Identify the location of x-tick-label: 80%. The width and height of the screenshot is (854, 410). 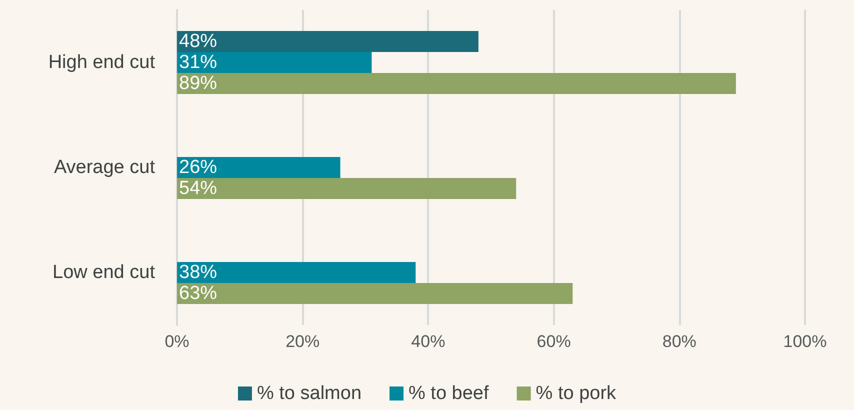
(679, 341).